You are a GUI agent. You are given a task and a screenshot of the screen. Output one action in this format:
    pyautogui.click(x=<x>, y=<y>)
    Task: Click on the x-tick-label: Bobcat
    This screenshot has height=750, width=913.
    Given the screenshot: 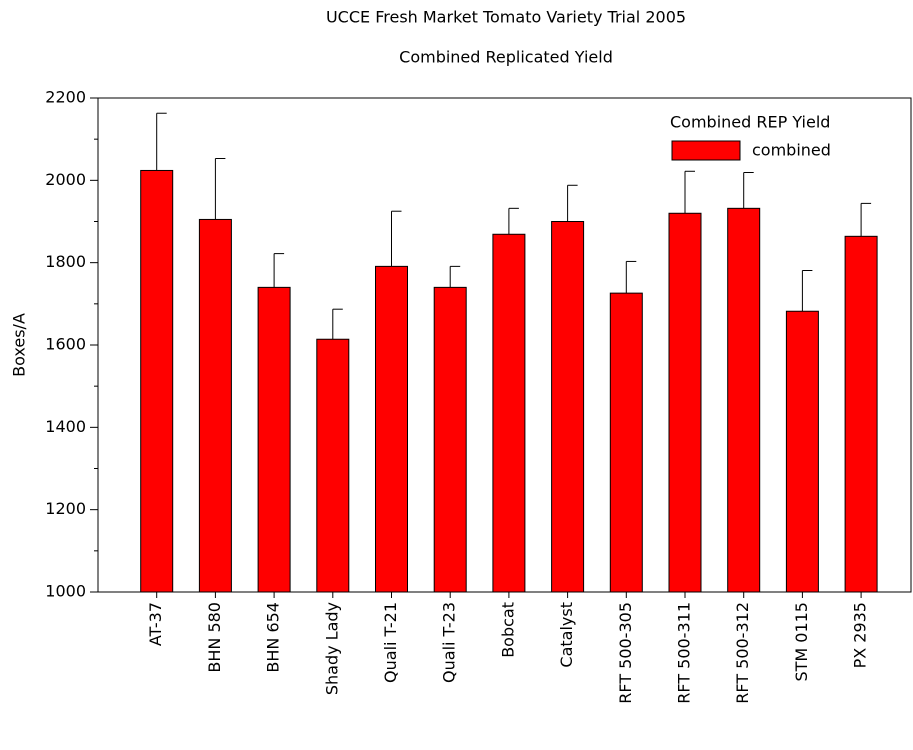 What is the action you would take?
    pyautogui.click(x=507, y=630)
    